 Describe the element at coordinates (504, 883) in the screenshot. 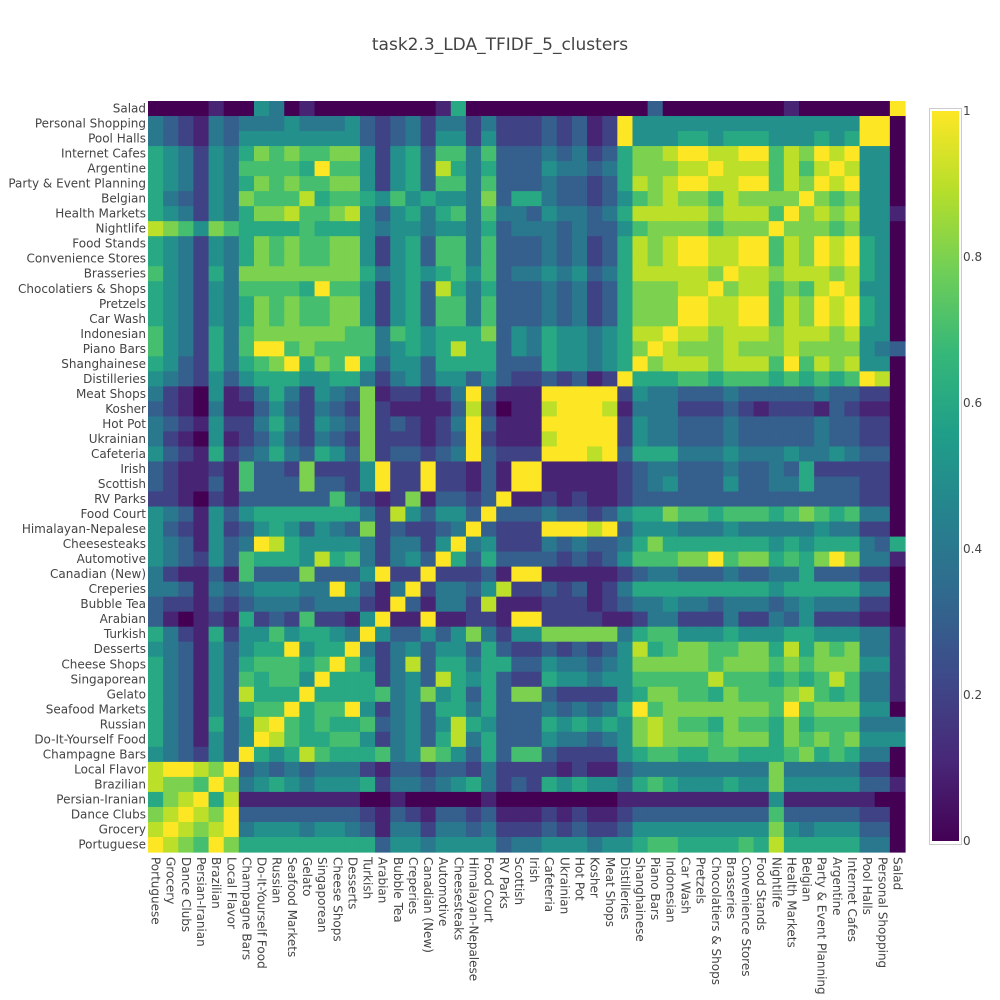

I see `x-tick-label: RV Parks` at that location.